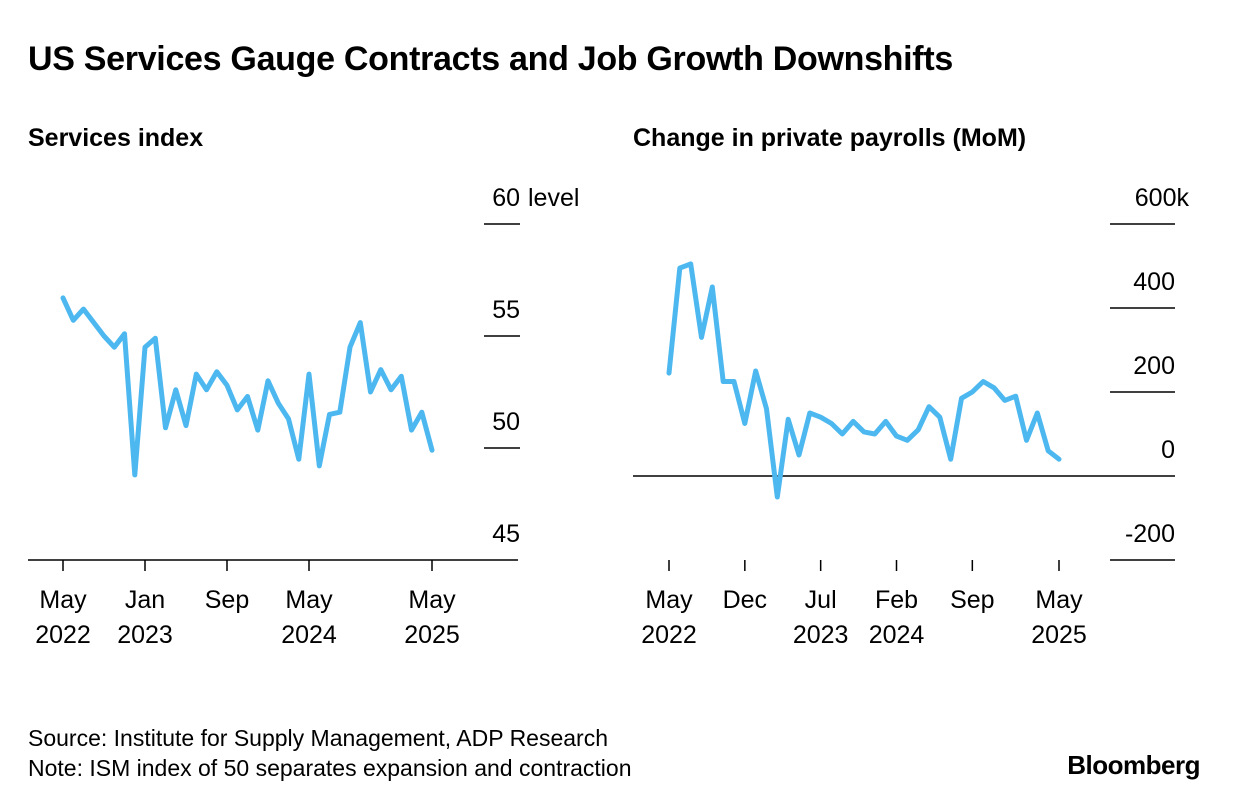 The image size is (1240, 808). Describe the element at coordinates (745, 600) in the screenshot. I see `payrolls-x-label: Dec` at that location.